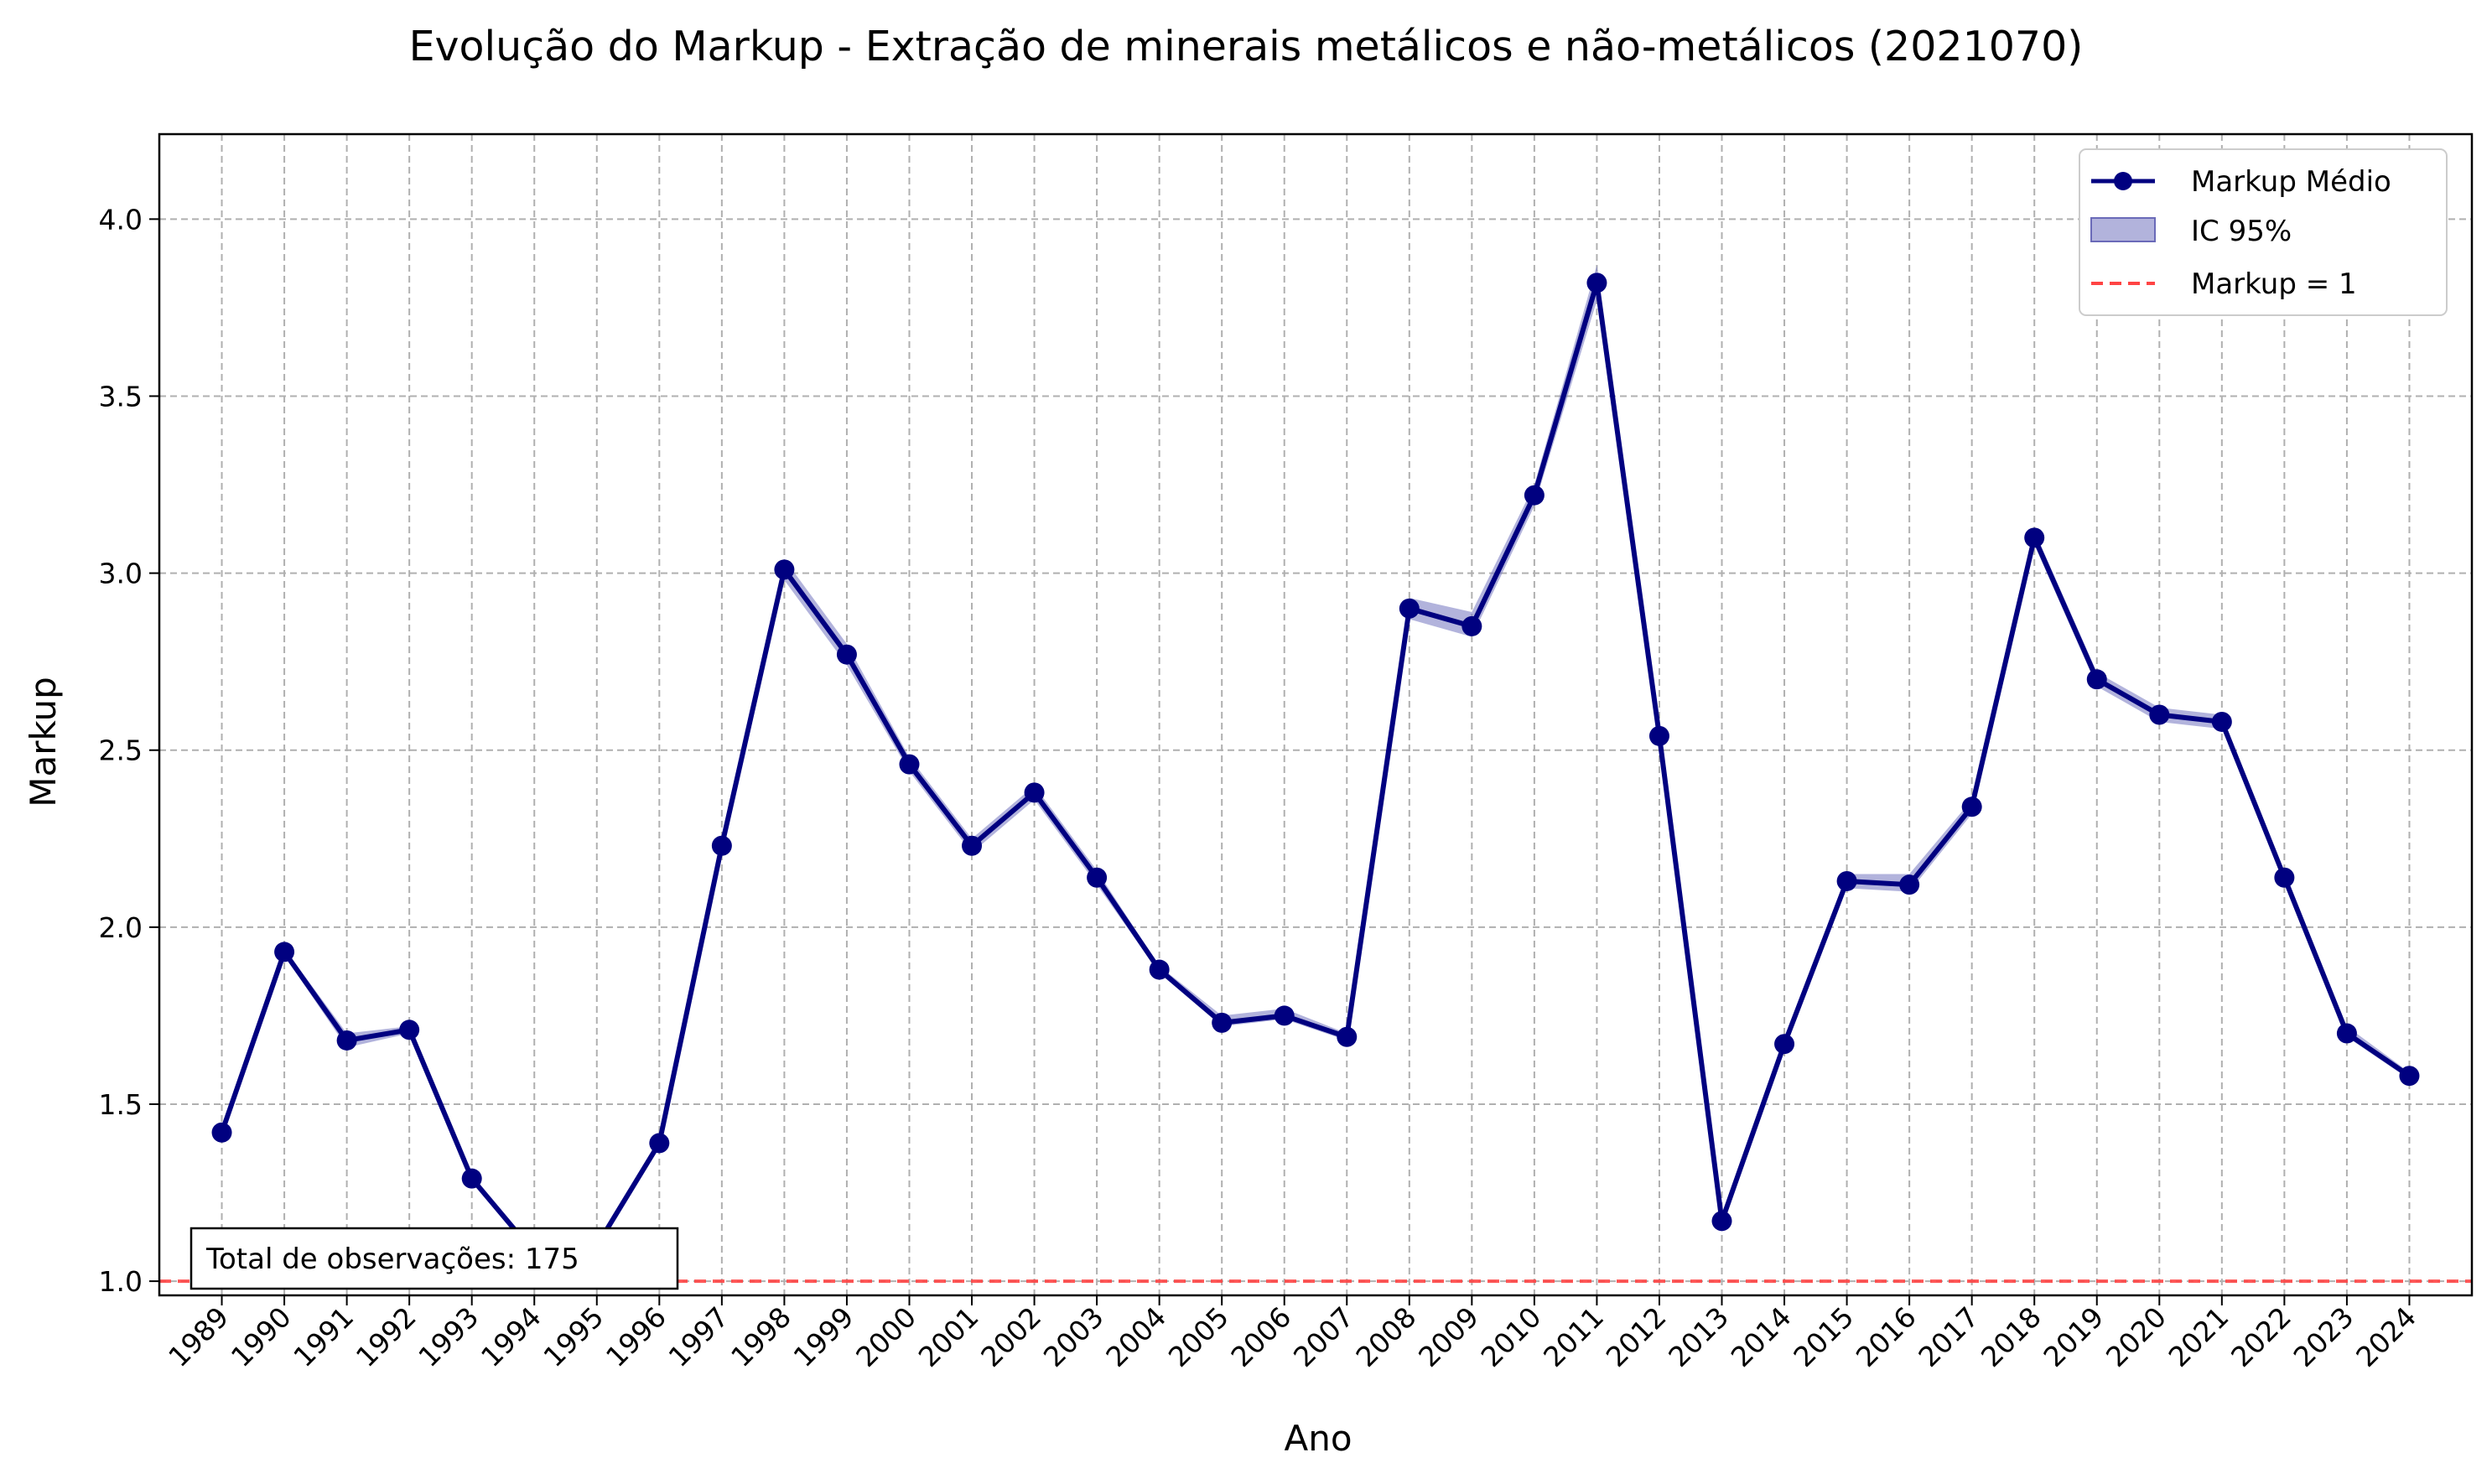  I want to click on x-tick-label: 2024, so click(2385, 1336).